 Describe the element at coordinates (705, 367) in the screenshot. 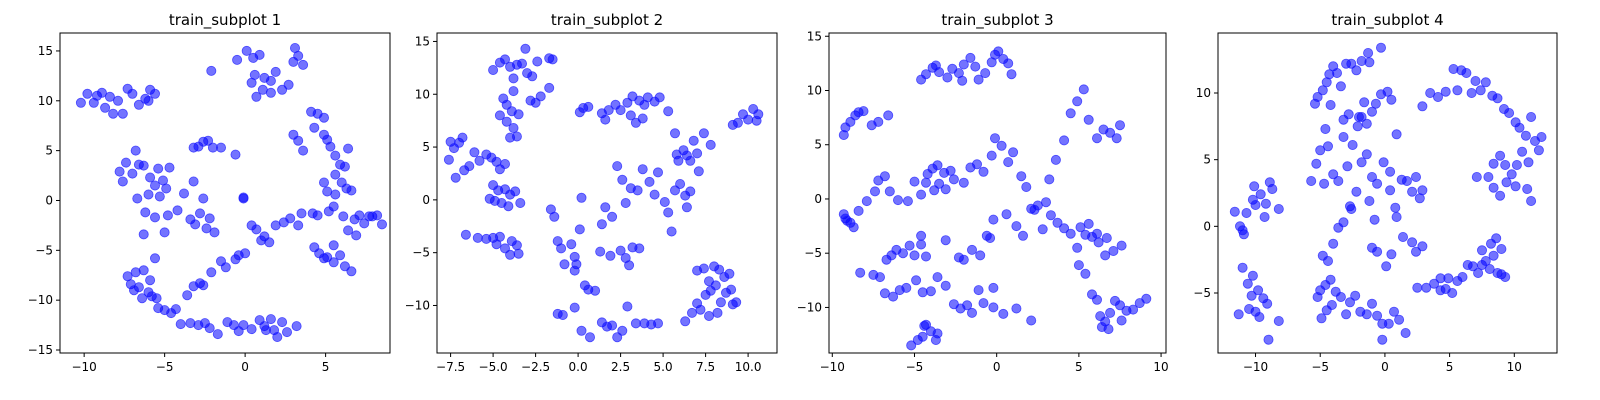

I see `x-tick-label: 7.5` at that location.